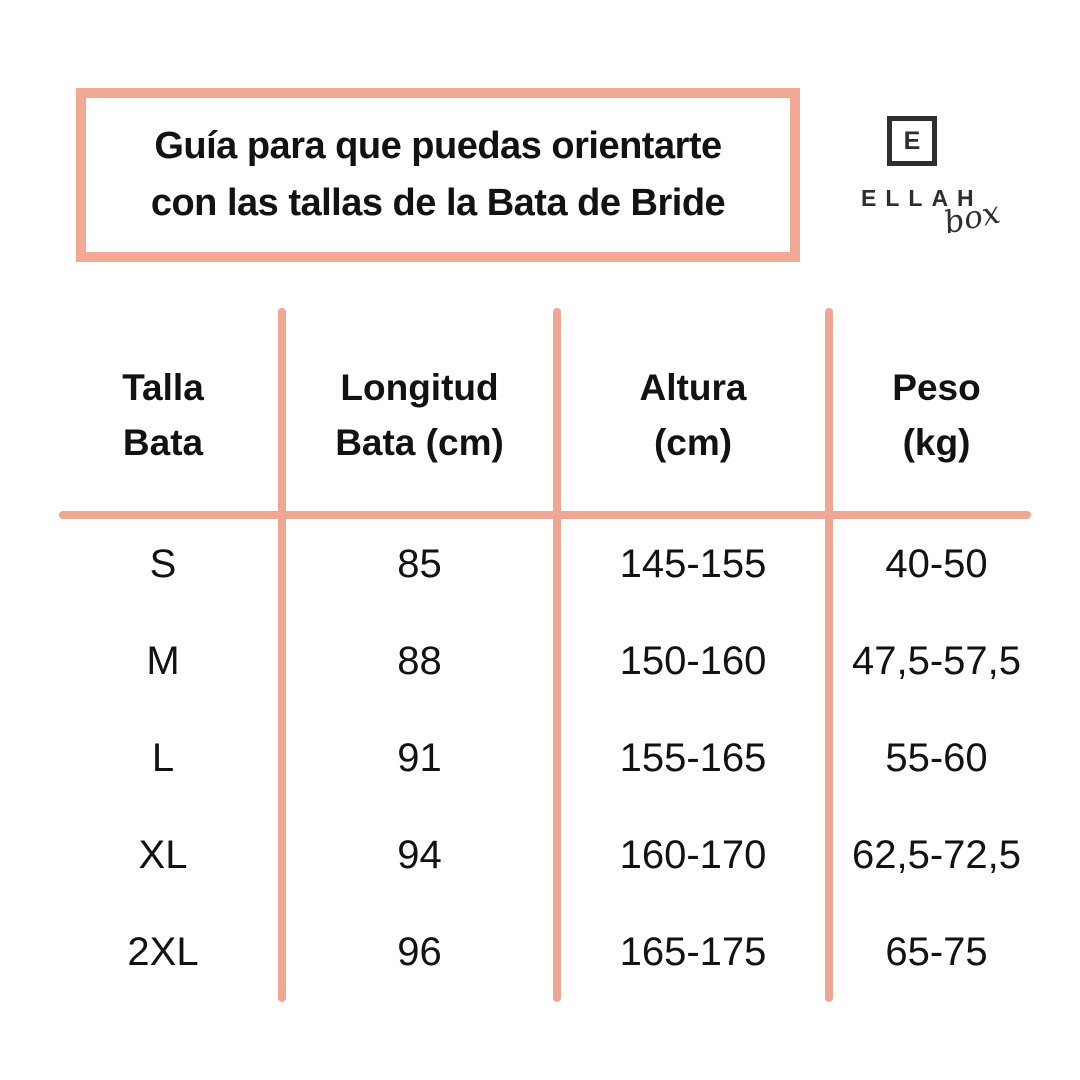  What do you see at coordinates (938, 181) in the screenshot?
I see `brand-logo: E ELLAH box` at bounding box center [938, 181].